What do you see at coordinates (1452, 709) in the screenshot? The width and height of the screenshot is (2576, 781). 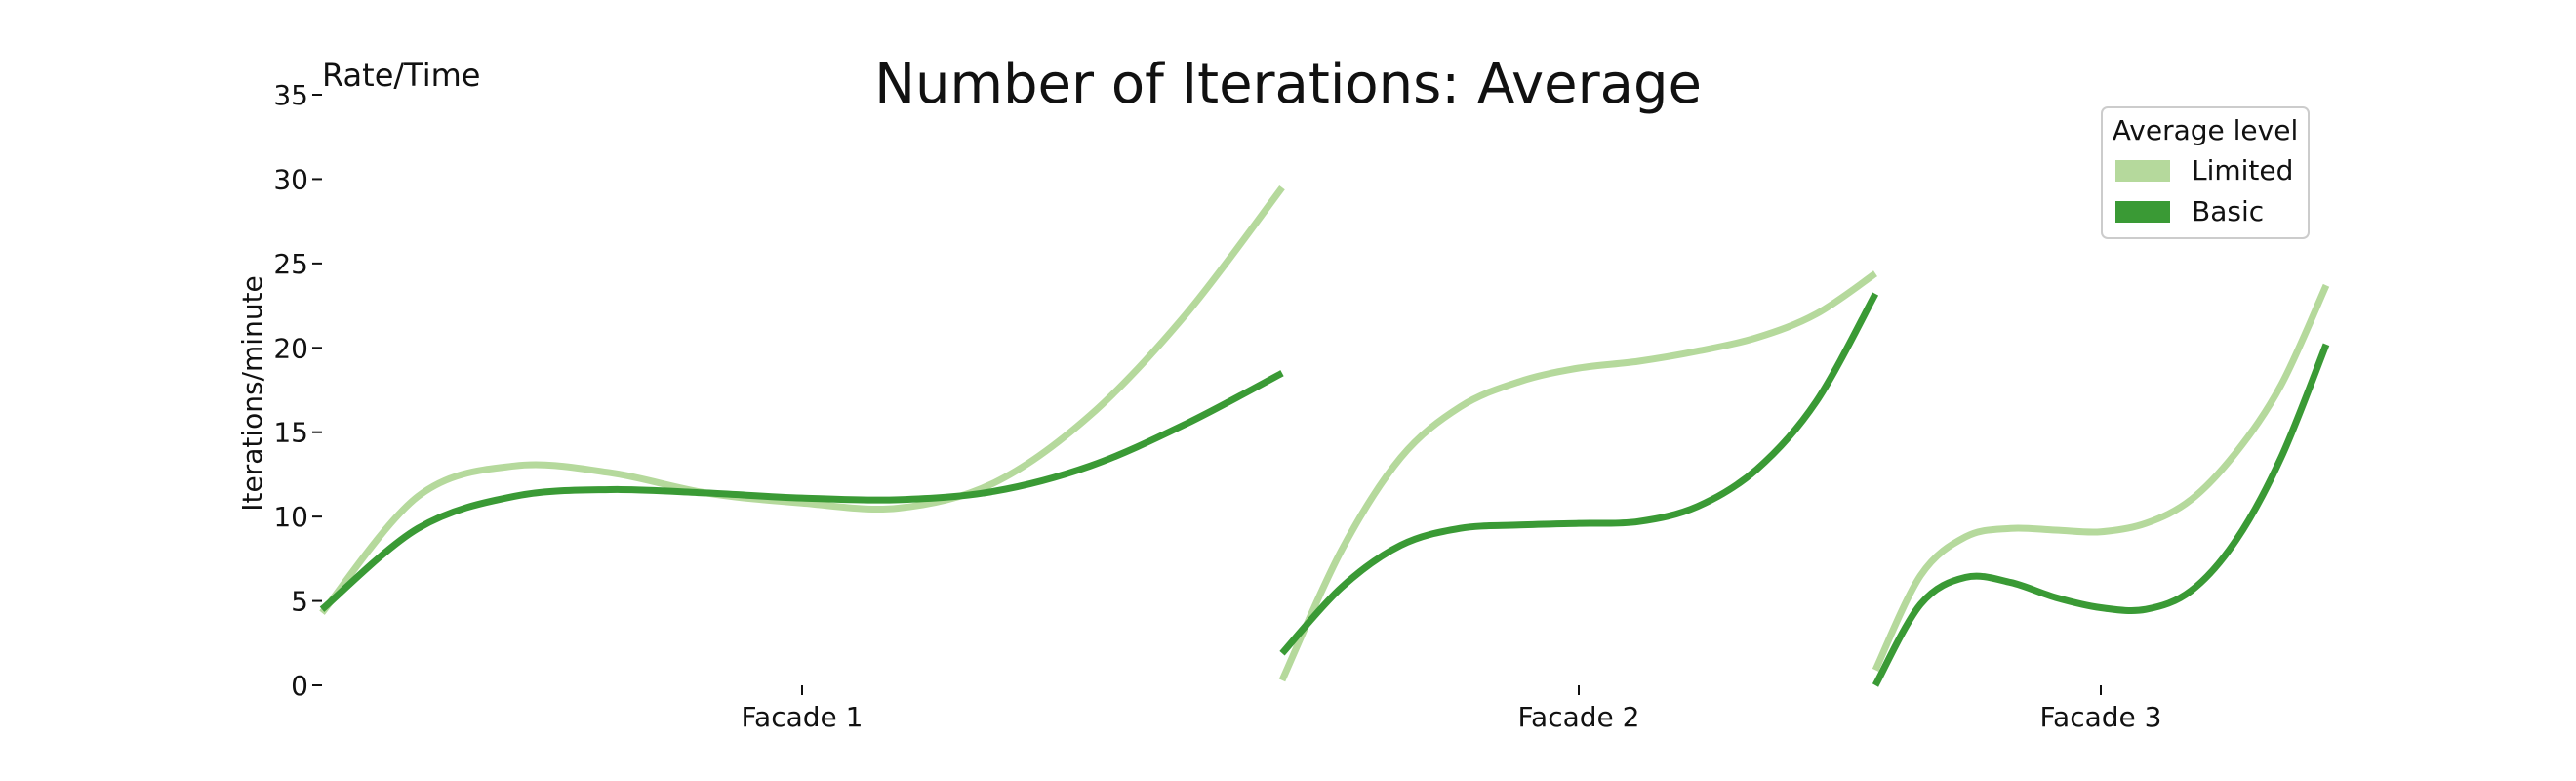 I see `x-axis: Facade 1 Facade 2 Facade 3` at bounding box center [1452, 709].